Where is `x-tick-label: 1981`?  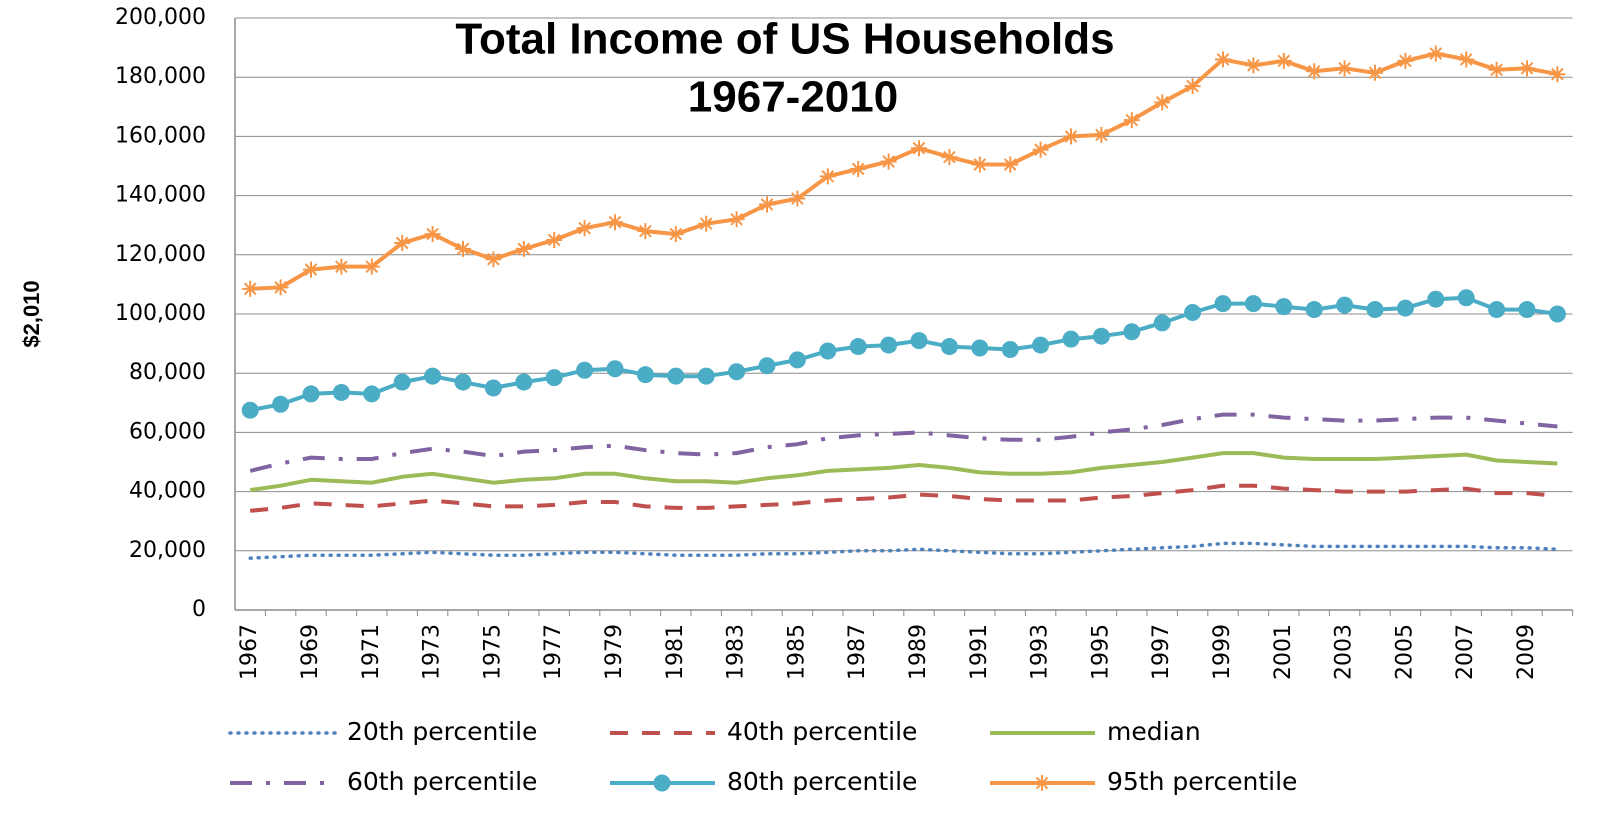
x-tick-label: 1981 is located at coordinates (675, 652).